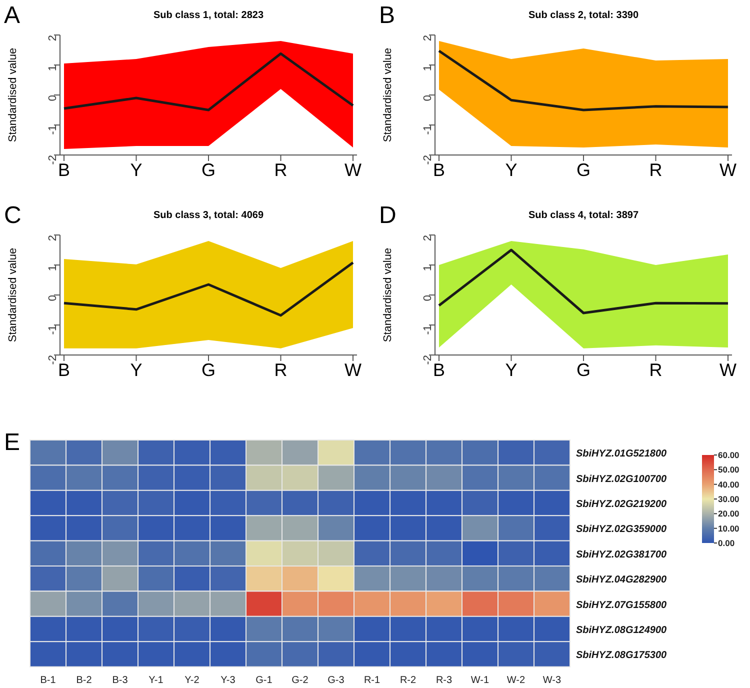 The image size is (750, 688). What do you see at coordinates (622, 605) in the screenshot?
I see `y-tick-label: SbiHYZ.07G155800` at bounding box center [622, 605].